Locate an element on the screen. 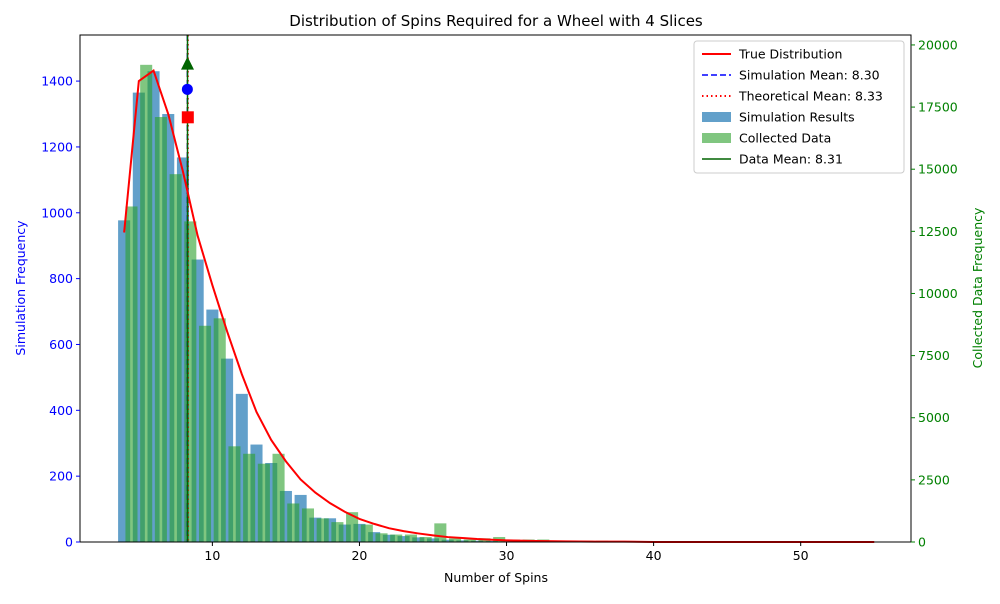 The image size is (1000, 604). legend-label: Simulation Results is located at coordinates (797, 117).